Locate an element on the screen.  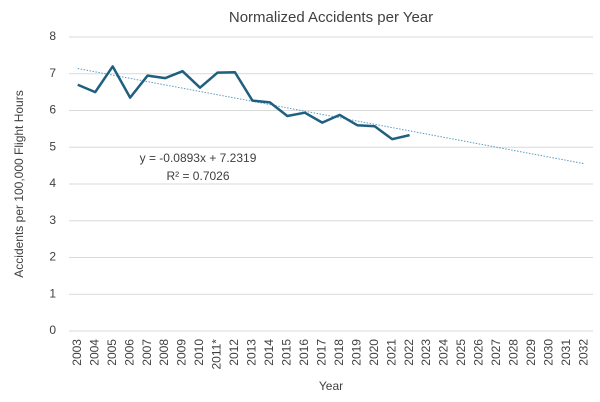
x-tick-label: 2021 is located at coordinates (391, 352).